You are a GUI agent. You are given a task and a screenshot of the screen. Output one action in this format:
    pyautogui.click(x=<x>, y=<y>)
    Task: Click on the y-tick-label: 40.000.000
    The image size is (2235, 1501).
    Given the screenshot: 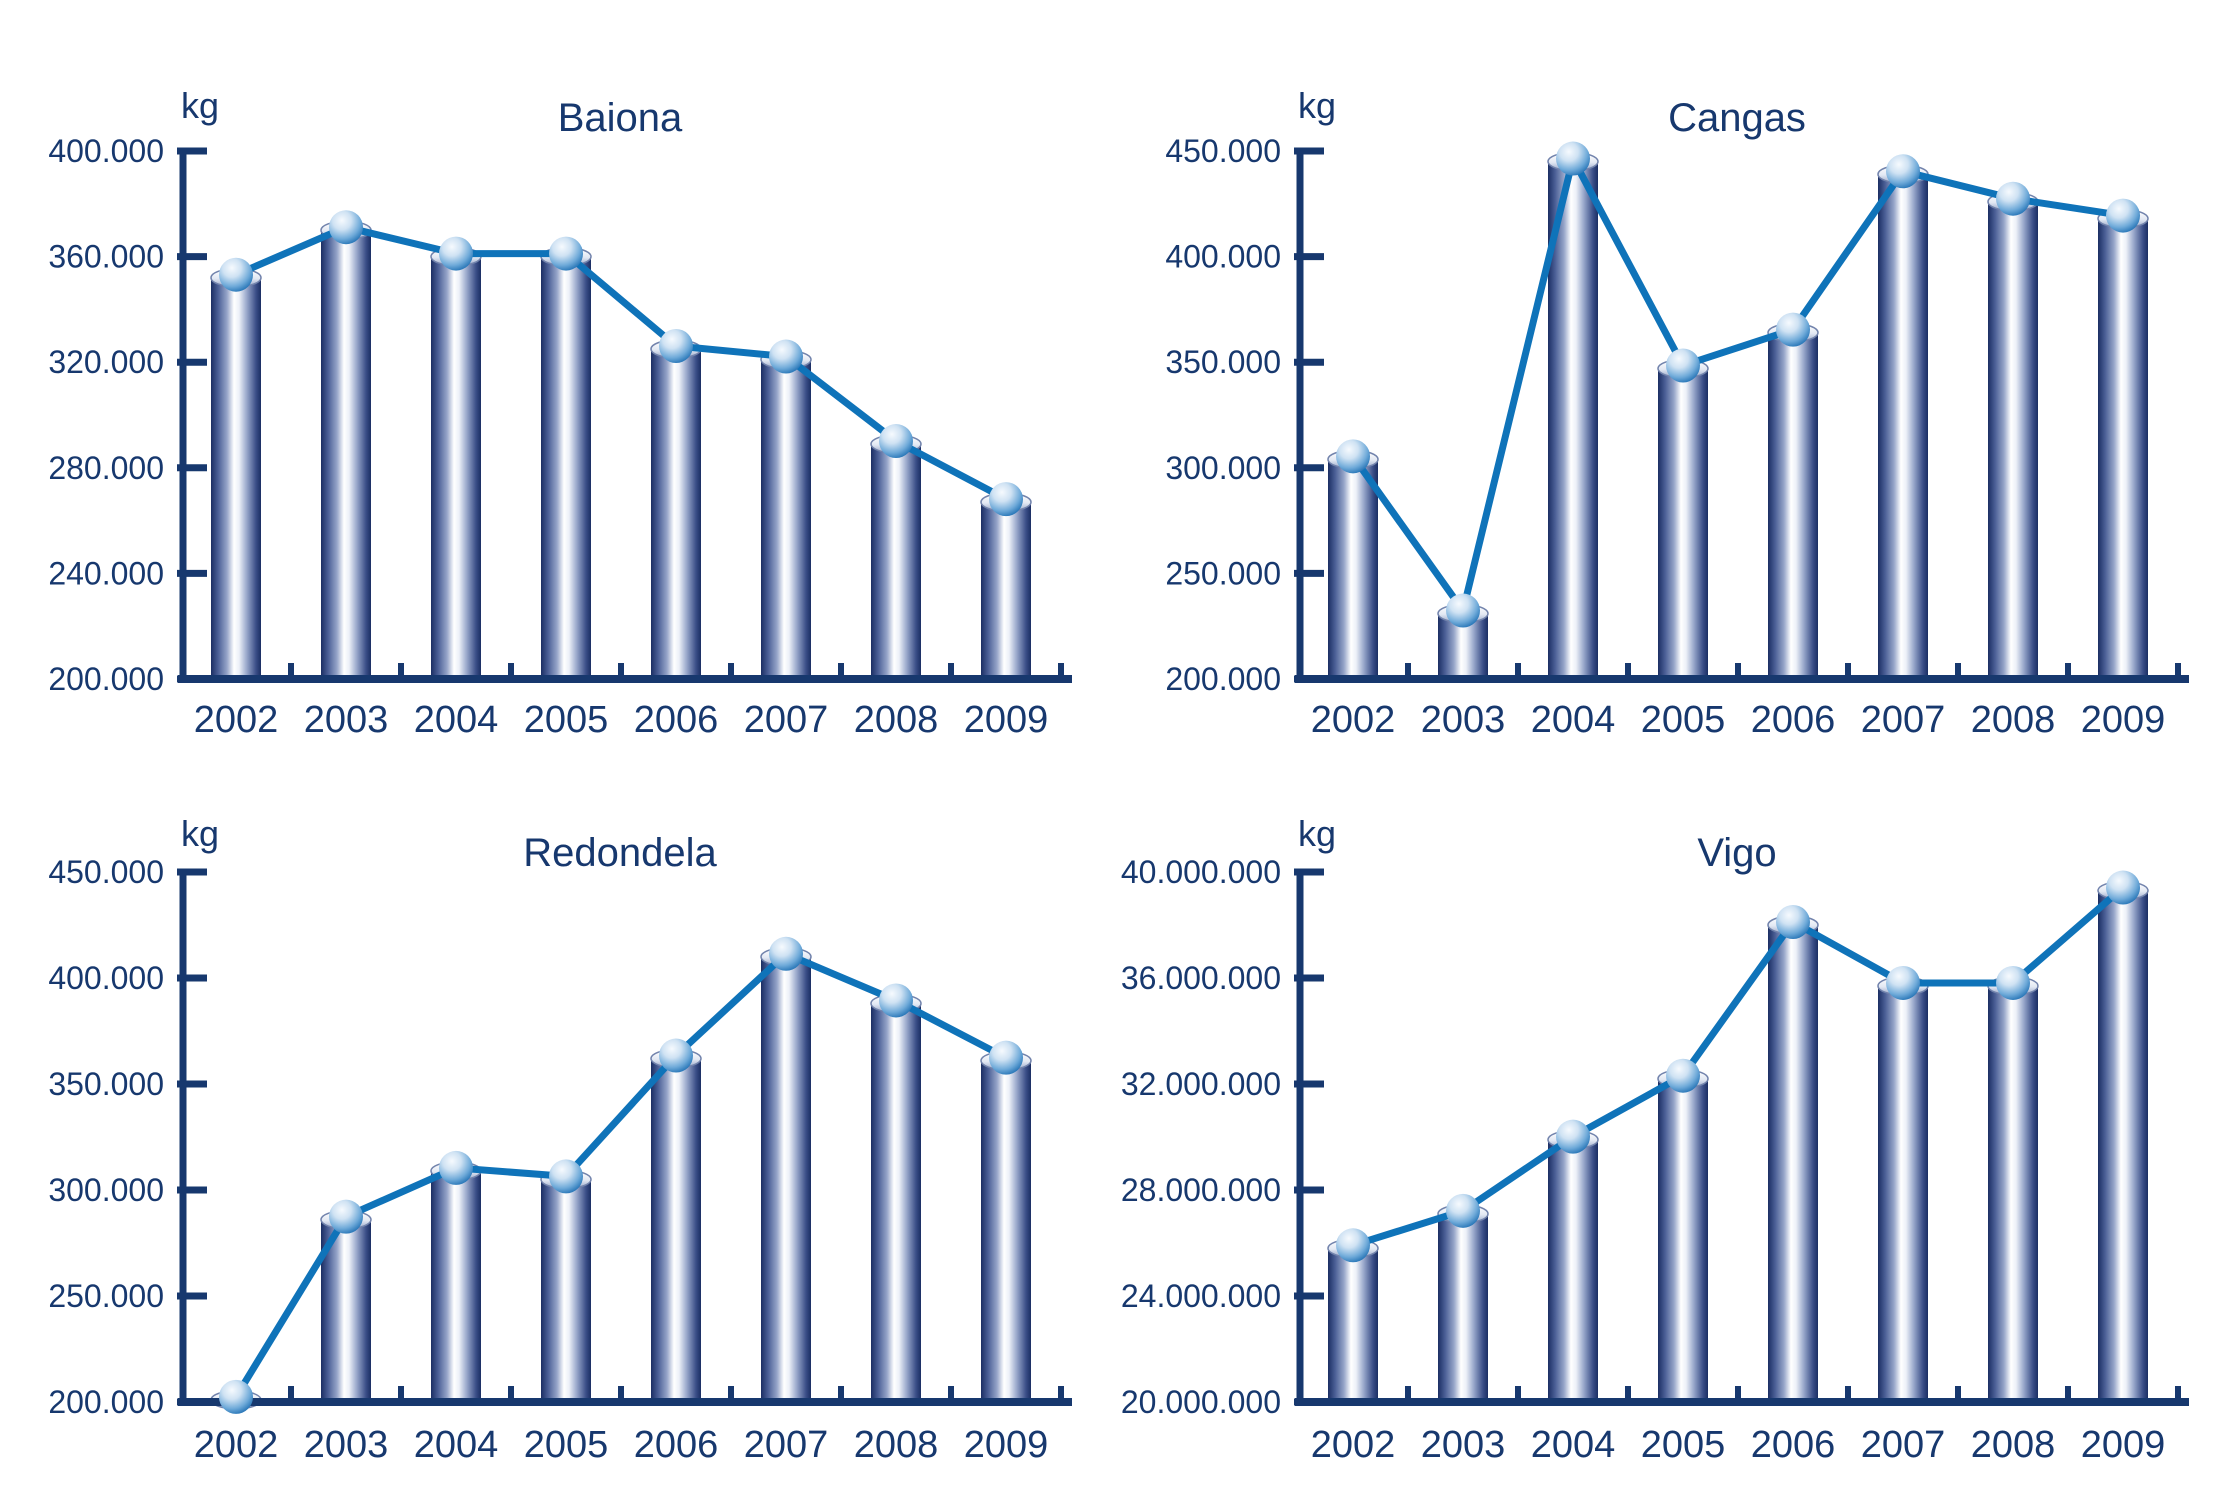 What is the action you would take?
    pyautogui.click(x=1201, y=872)
    